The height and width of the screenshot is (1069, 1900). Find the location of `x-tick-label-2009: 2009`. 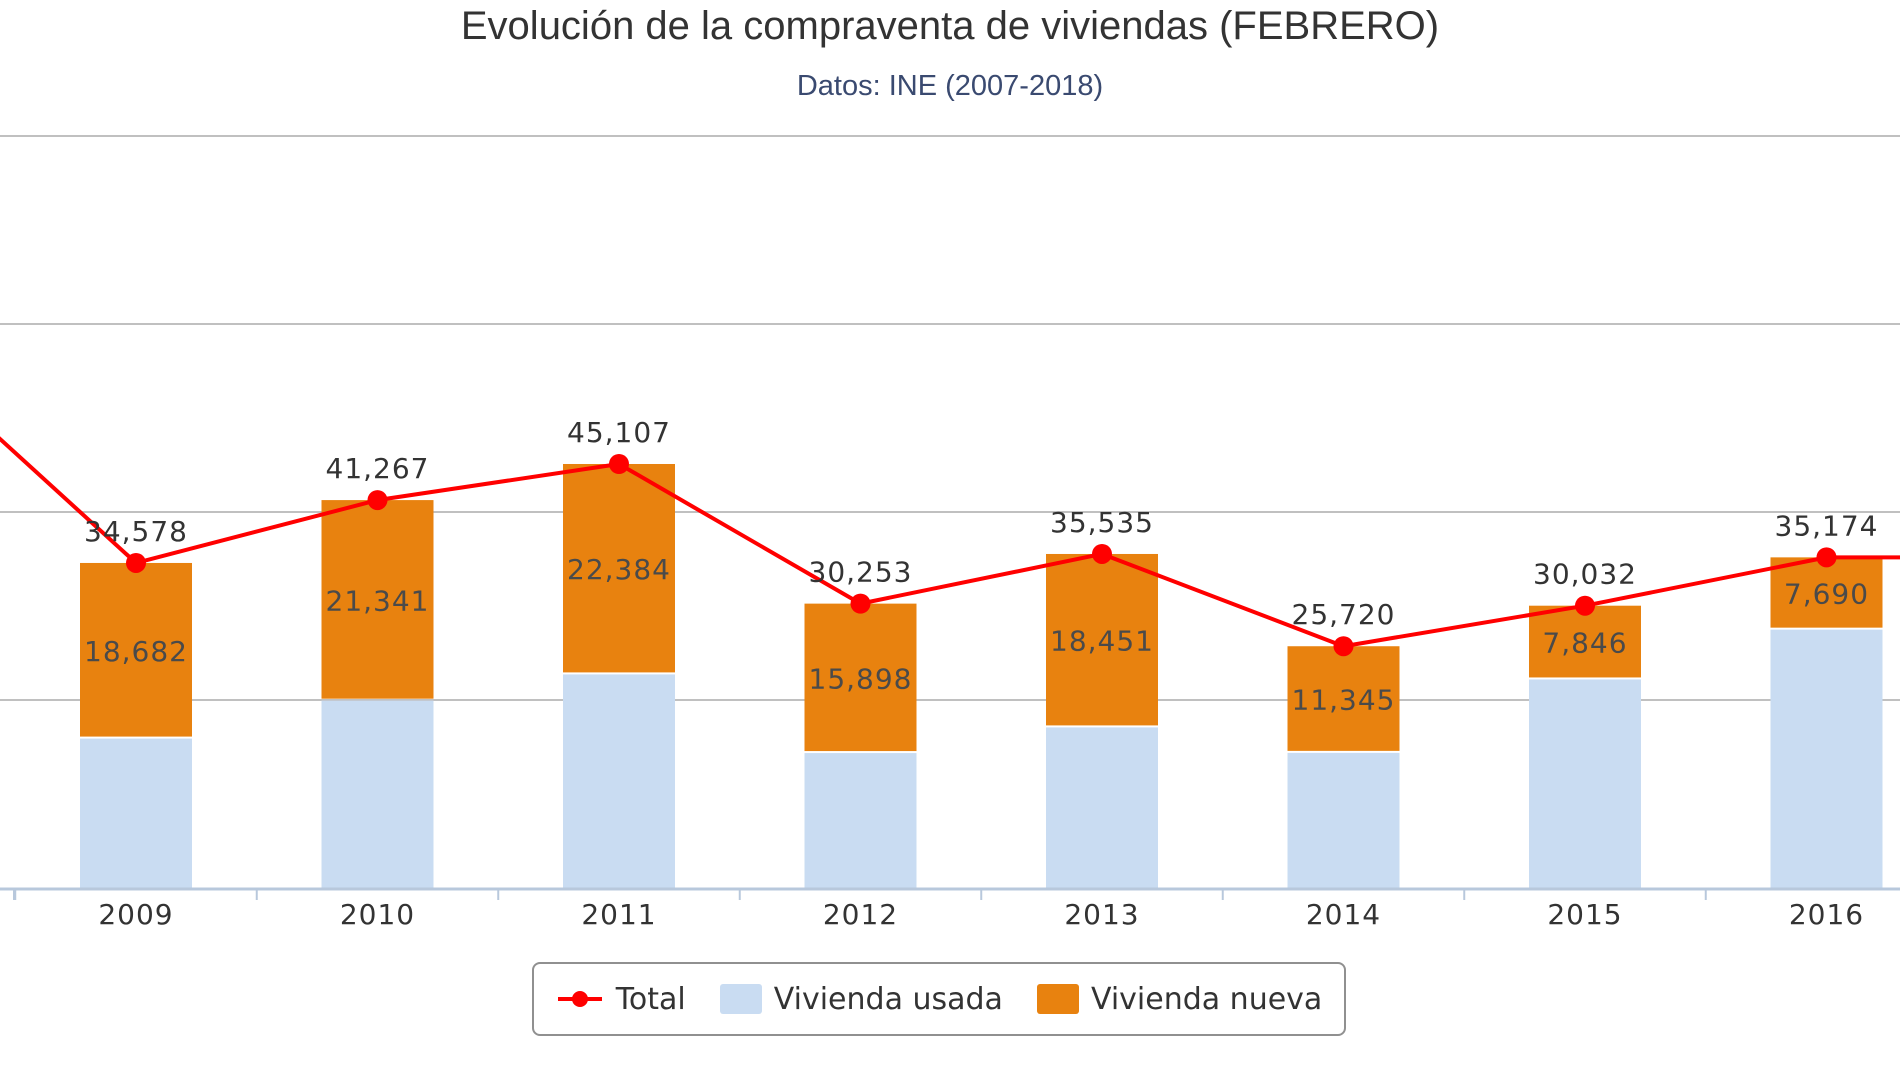

x-tick-label-2009: 2009 is located at coordinates (135, 914).